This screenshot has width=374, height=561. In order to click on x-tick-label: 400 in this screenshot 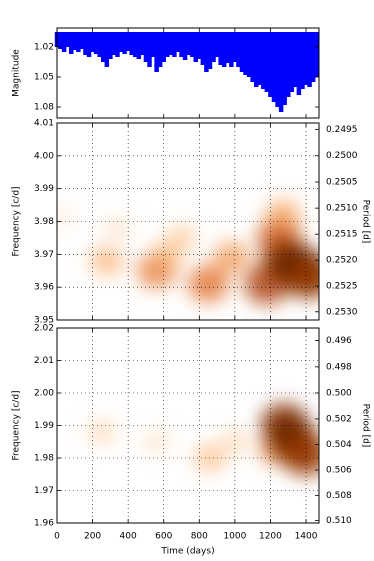, I will do `click(128, 537)`.